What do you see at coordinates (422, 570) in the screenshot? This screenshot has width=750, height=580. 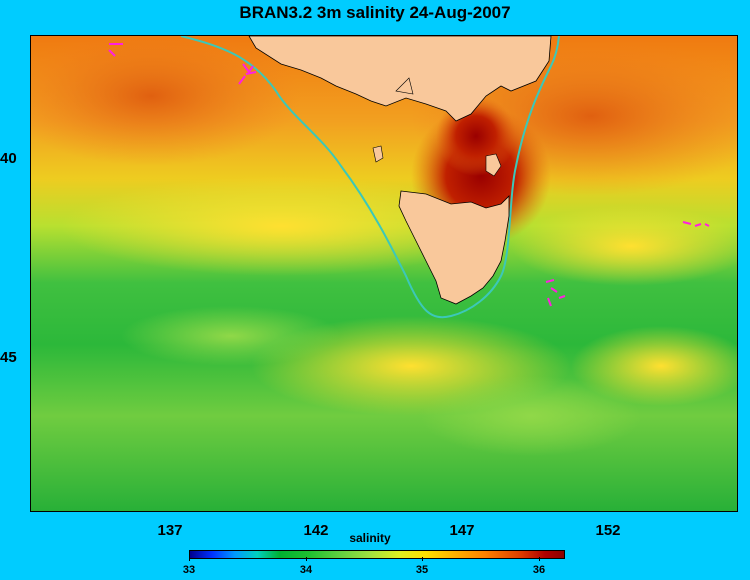 I see `colorbar-label-35: 35` at bounding box center [422, 570].